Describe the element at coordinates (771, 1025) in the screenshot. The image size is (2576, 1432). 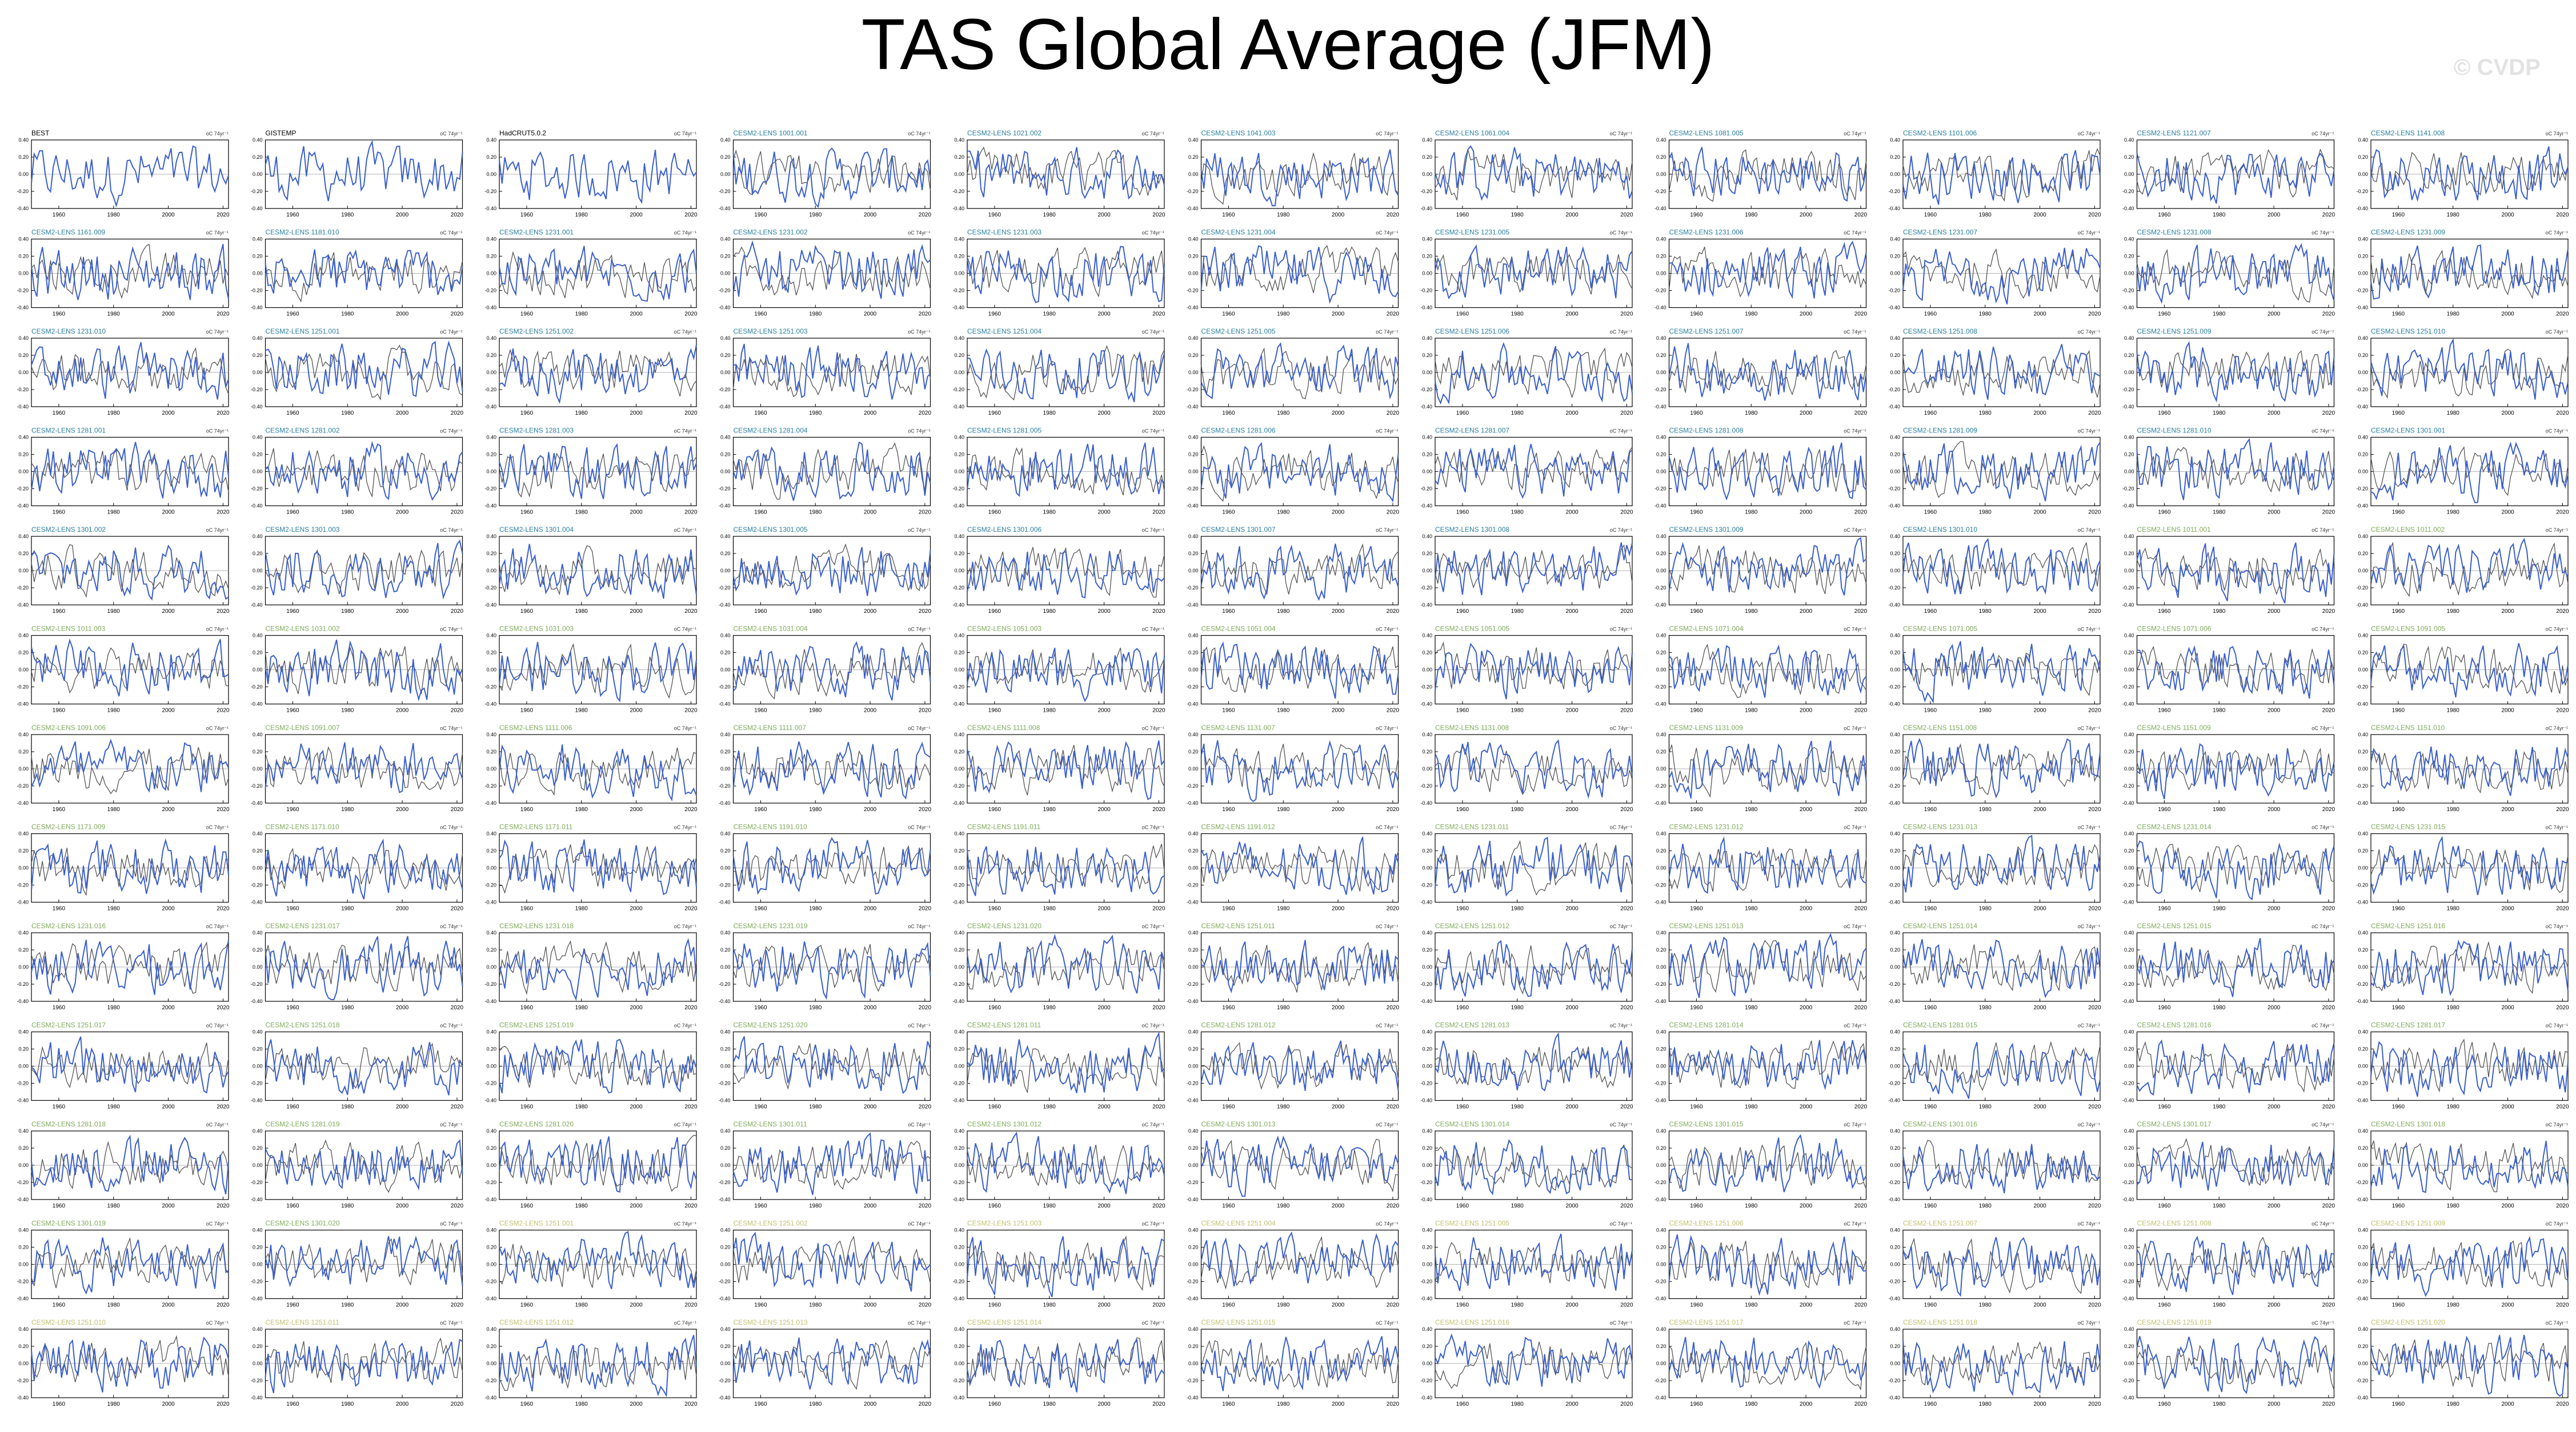
I see `panel-title: CESM2-LENS 1251.020` at that location.